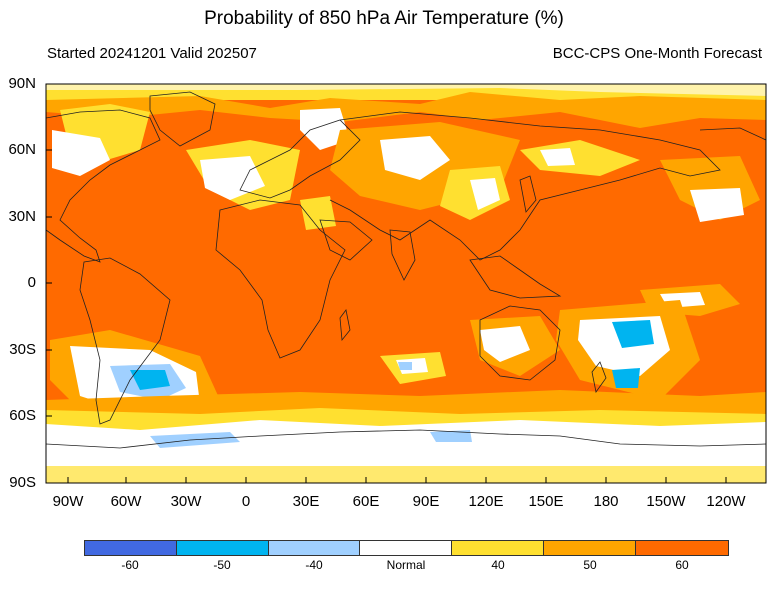  Describe the element at coordinates (222, 565) in the screenshot. I see `legend-label-minus50: -50` at that location.